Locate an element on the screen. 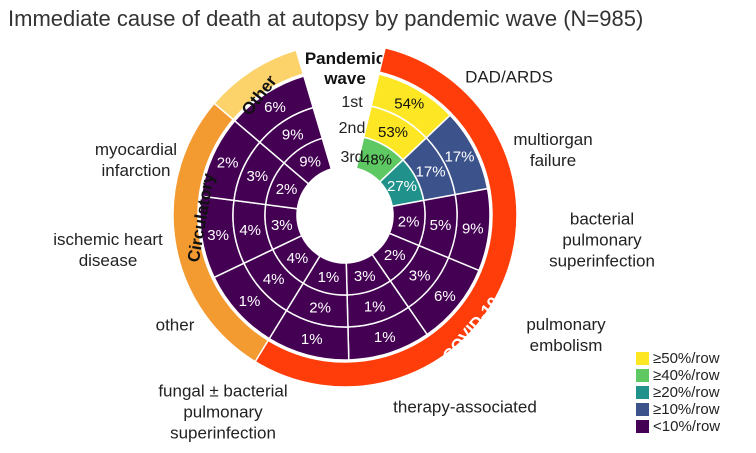 The image size is (756, 453). category-label: ischemic heart disease is located at coordinates (108, 250).